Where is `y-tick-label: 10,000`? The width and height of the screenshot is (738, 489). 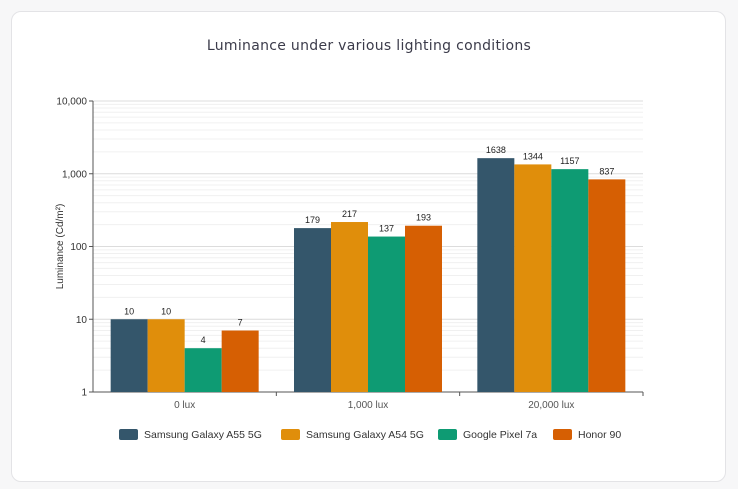 y-tick-label: 10,000 is located at coordinates (71, 102).